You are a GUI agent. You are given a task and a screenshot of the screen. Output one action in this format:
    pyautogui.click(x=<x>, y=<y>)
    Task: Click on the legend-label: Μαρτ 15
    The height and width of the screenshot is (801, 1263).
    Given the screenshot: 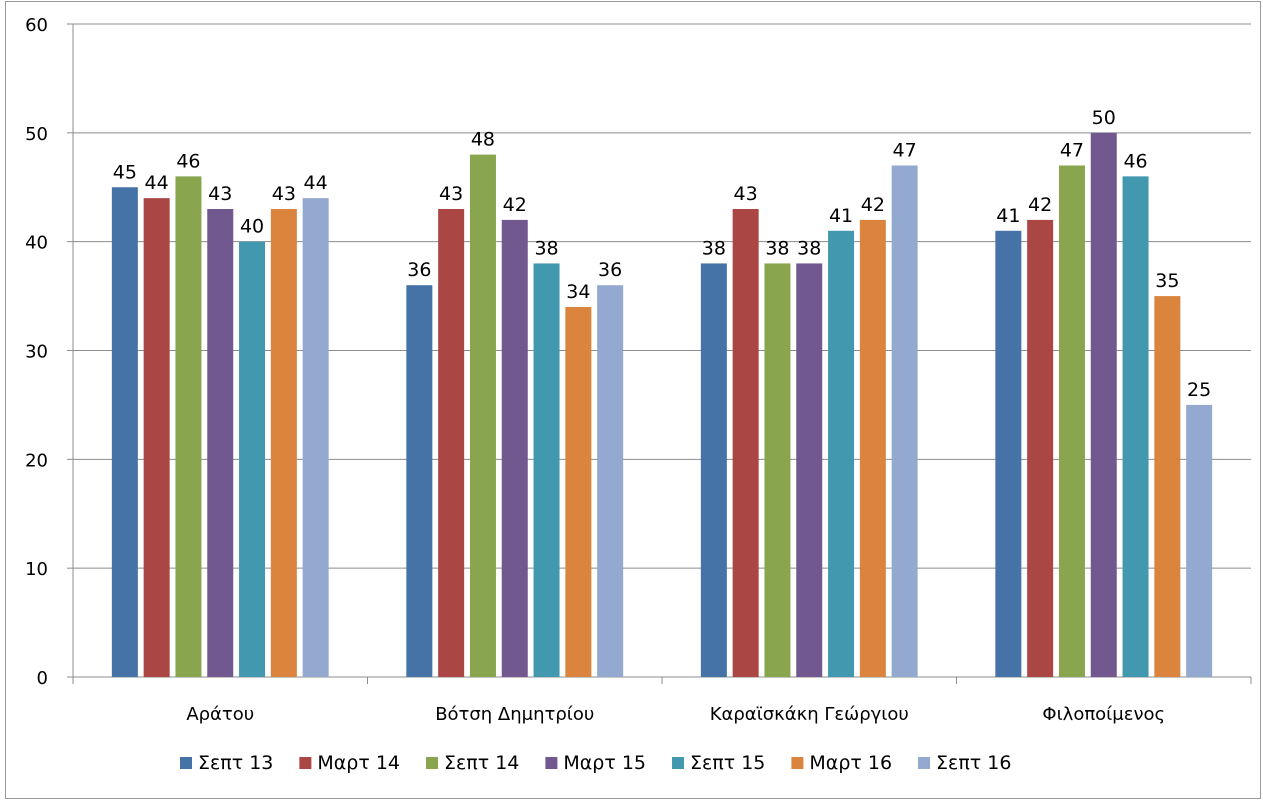 What is the action you would take?
    pyautogui.click(x=604, y=763)
    